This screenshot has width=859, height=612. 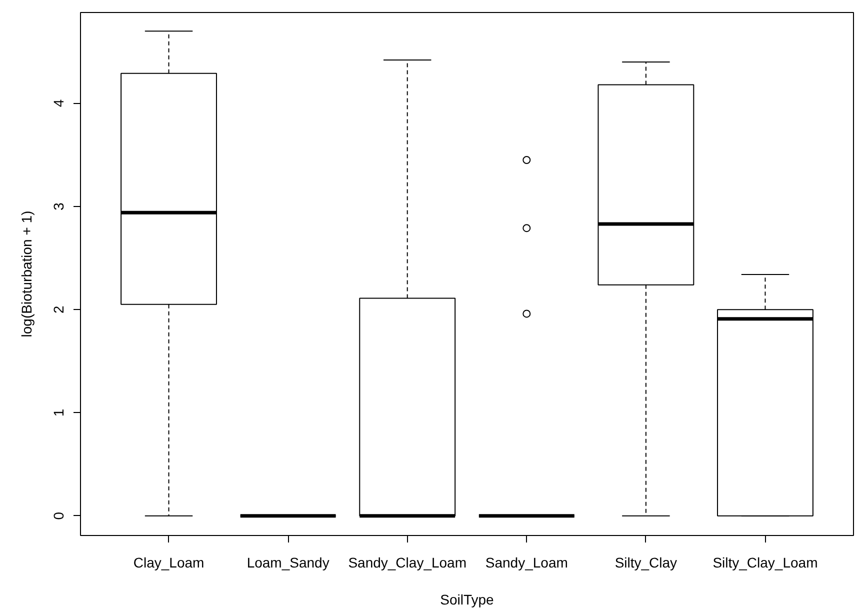 What do you see at coordinates (467, 600) in the screenshot?
I see `x-axis-title: SoilType` at bounding box center [467, 600].